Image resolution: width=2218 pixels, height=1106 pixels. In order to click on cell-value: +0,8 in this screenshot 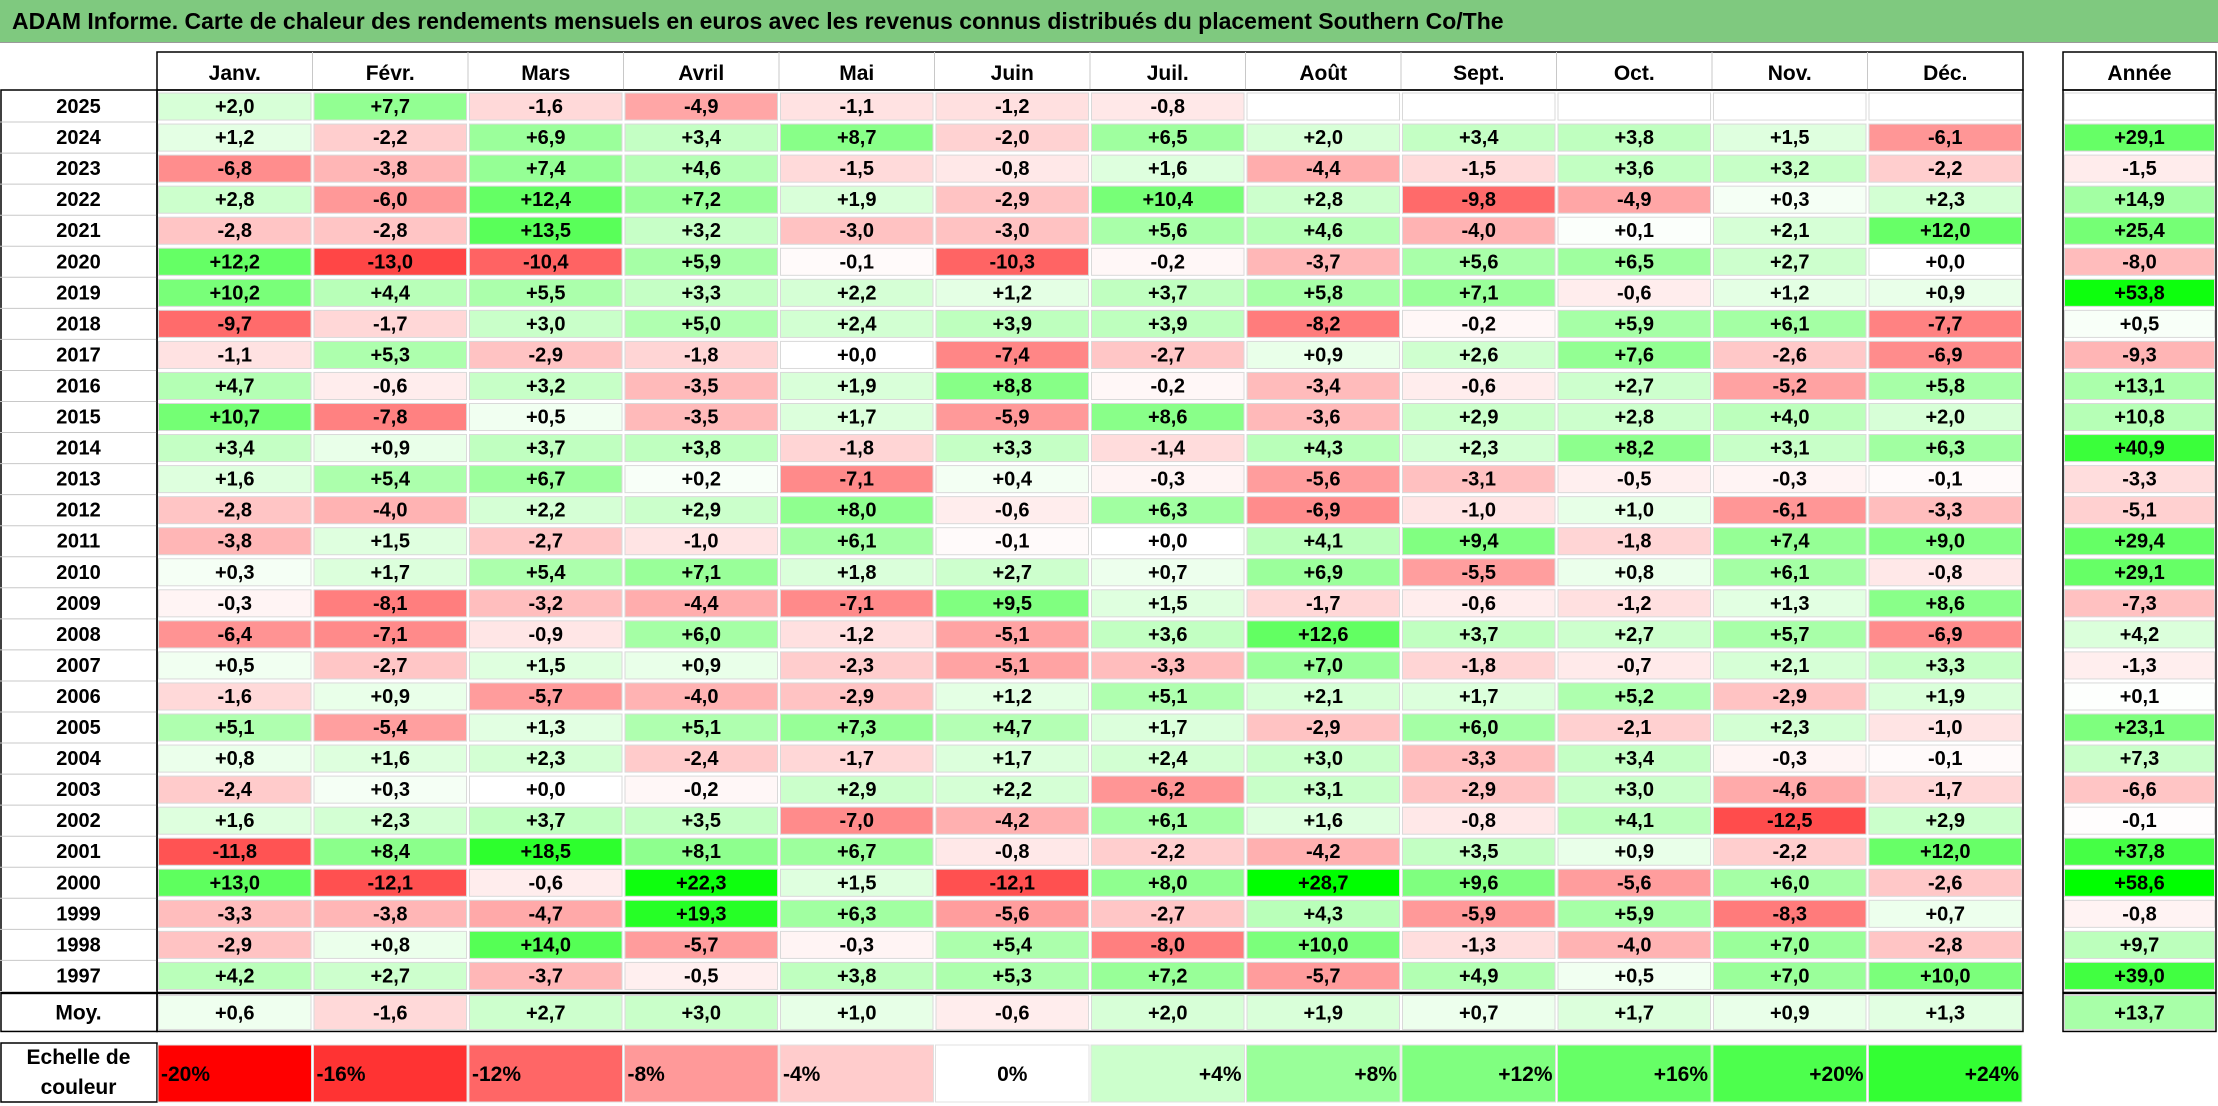, I will do `click(234, 759)`.